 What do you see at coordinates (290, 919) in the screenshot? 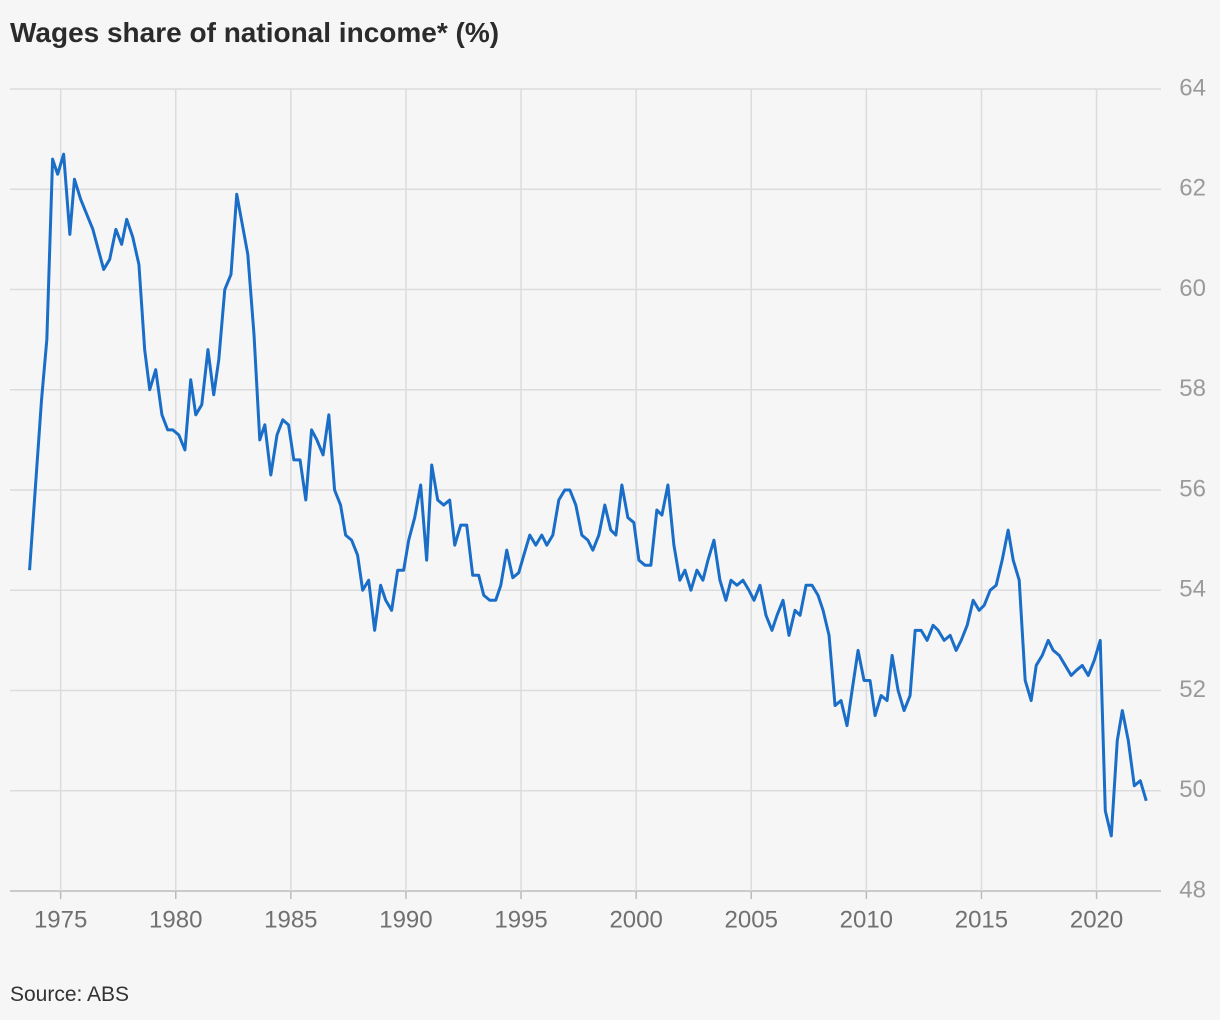
I see `x-tick-label: 1985` at bounding box center [290, 919].